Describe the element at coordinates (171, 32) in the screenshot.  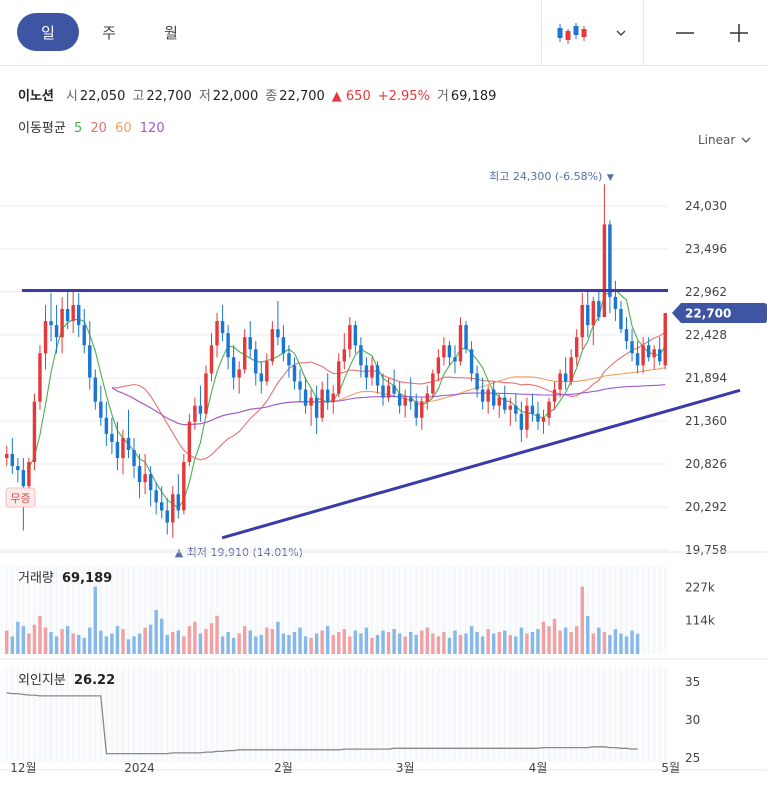
I see `tab-month: 월` at that location.